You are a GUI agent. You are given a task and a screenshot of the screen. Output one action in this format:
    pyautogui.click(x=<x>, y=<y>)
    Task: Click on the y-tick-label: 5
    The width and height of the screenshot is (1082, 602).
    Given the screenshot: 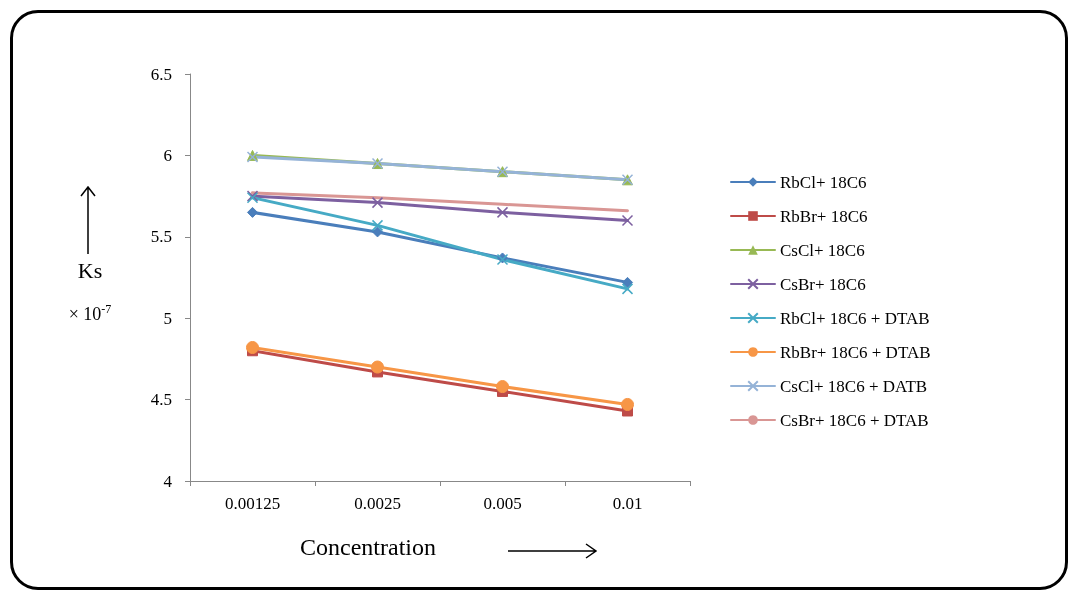 What is the action you would take?
    pyautogui.click(x=167, y=318)
    